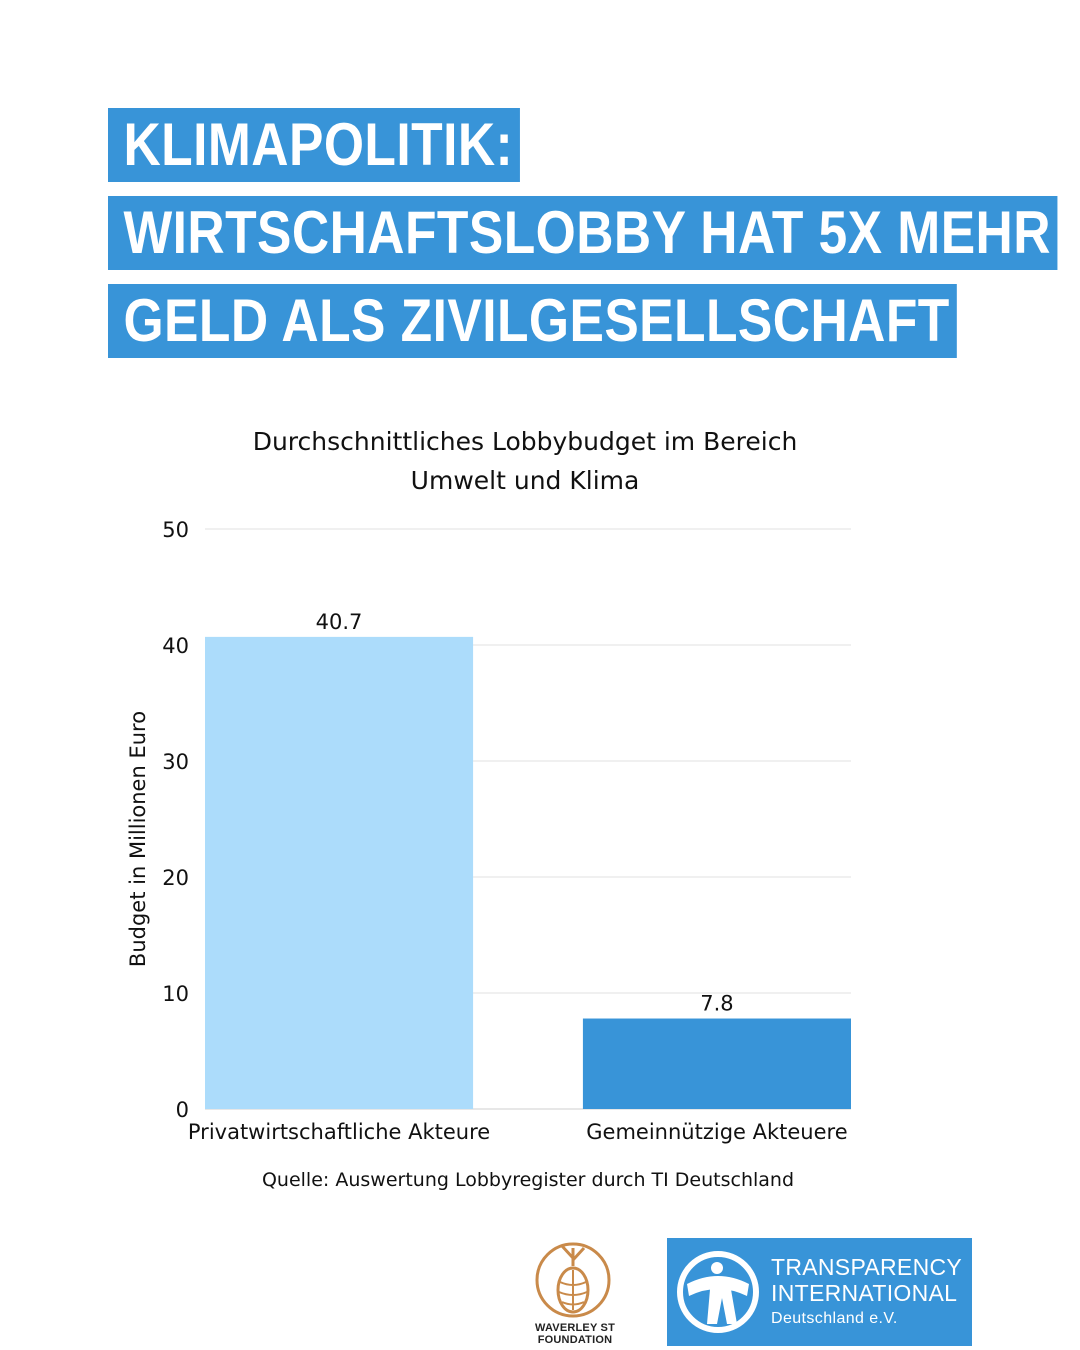 The height and width of the screenshot is (1350, 1080). What do you see at coordinates (138, 839) in the screenshot?
I see `y-axis-label: Budget in Millionen Euro` at bounding box center [138, 839].